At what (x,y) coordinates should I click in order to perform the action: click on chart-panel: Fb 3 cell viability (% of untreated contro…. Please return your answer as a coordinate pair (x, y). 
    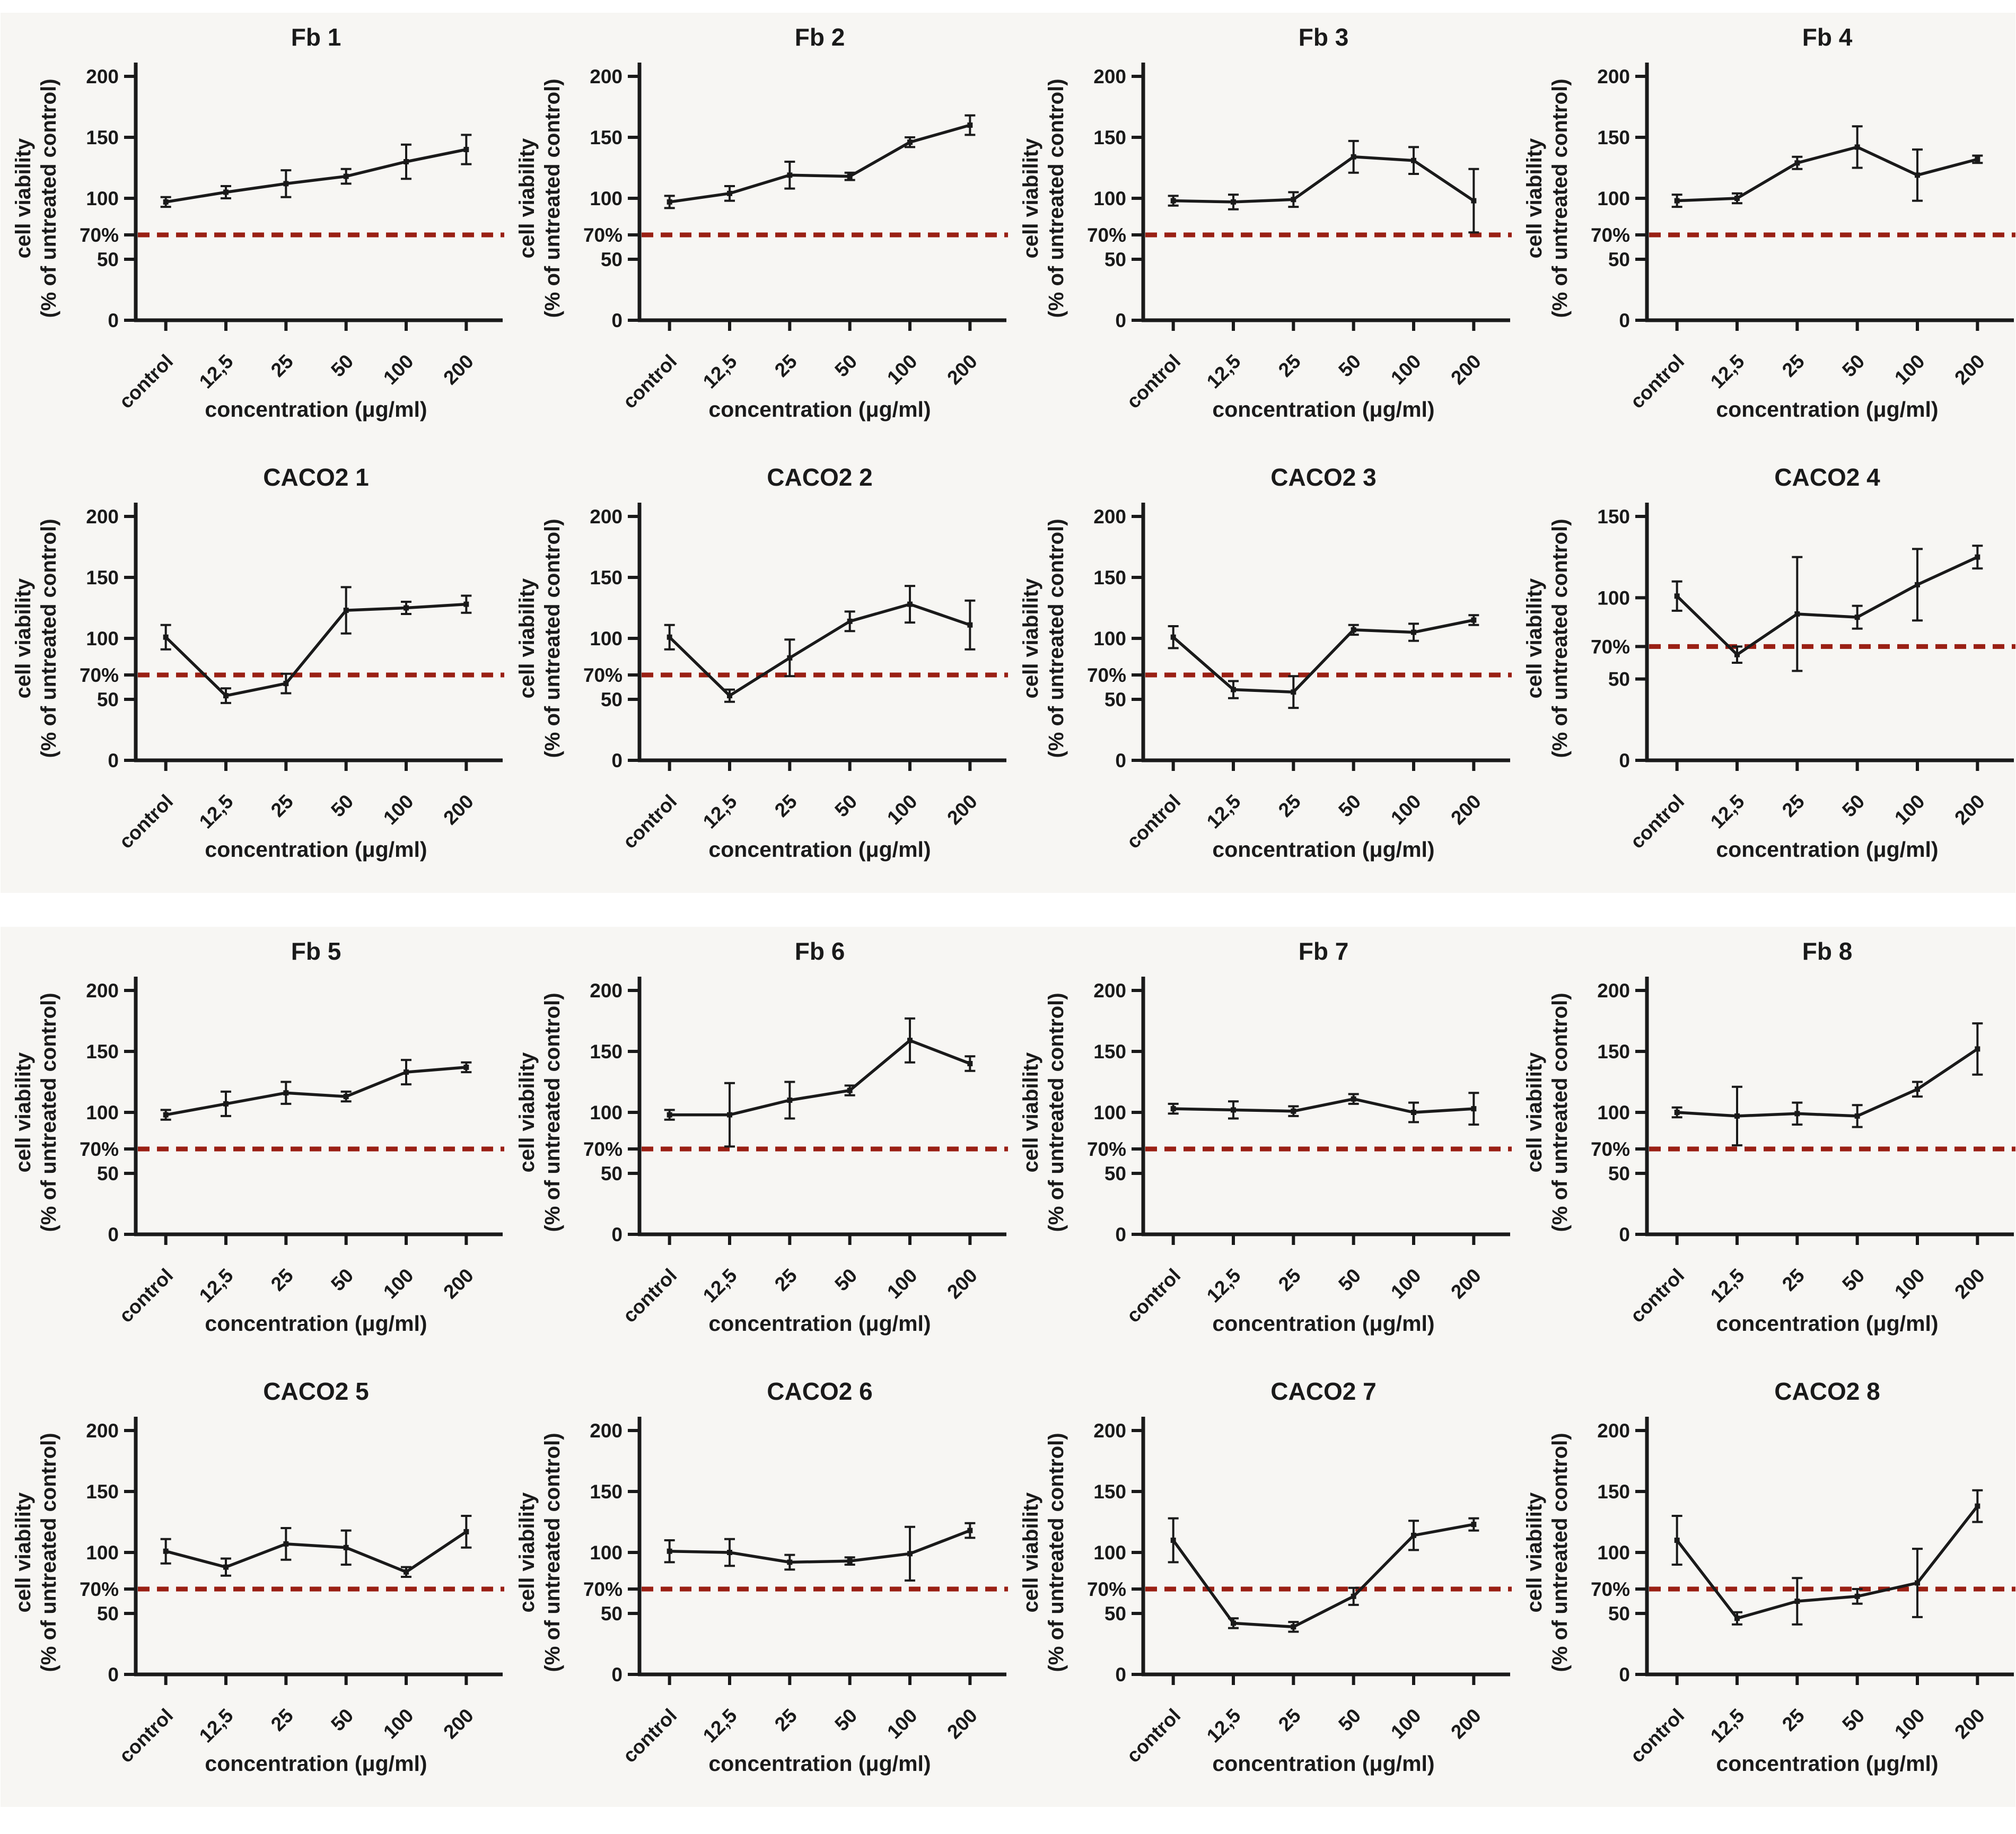
    Looking at the image, I should click on (1260, 233).